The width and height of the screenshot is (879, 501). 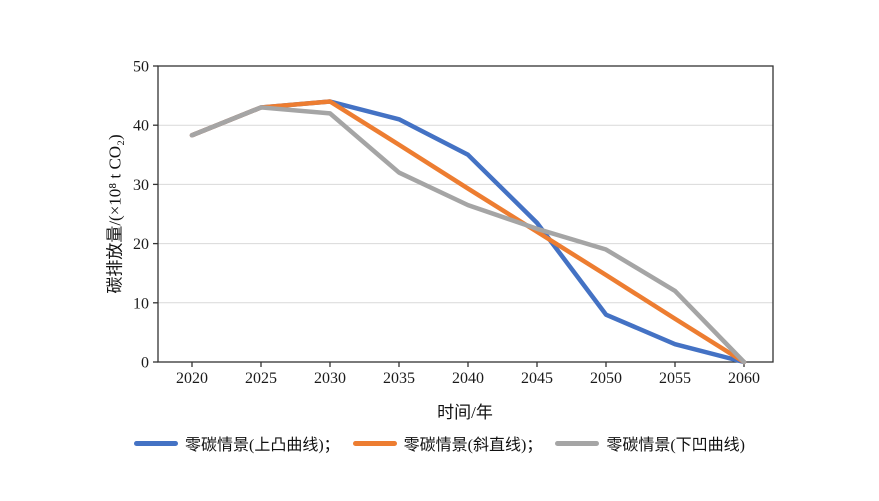 I want to click on legend-label: 零碳情景(下凹曲线), so click(x=675, y=445).